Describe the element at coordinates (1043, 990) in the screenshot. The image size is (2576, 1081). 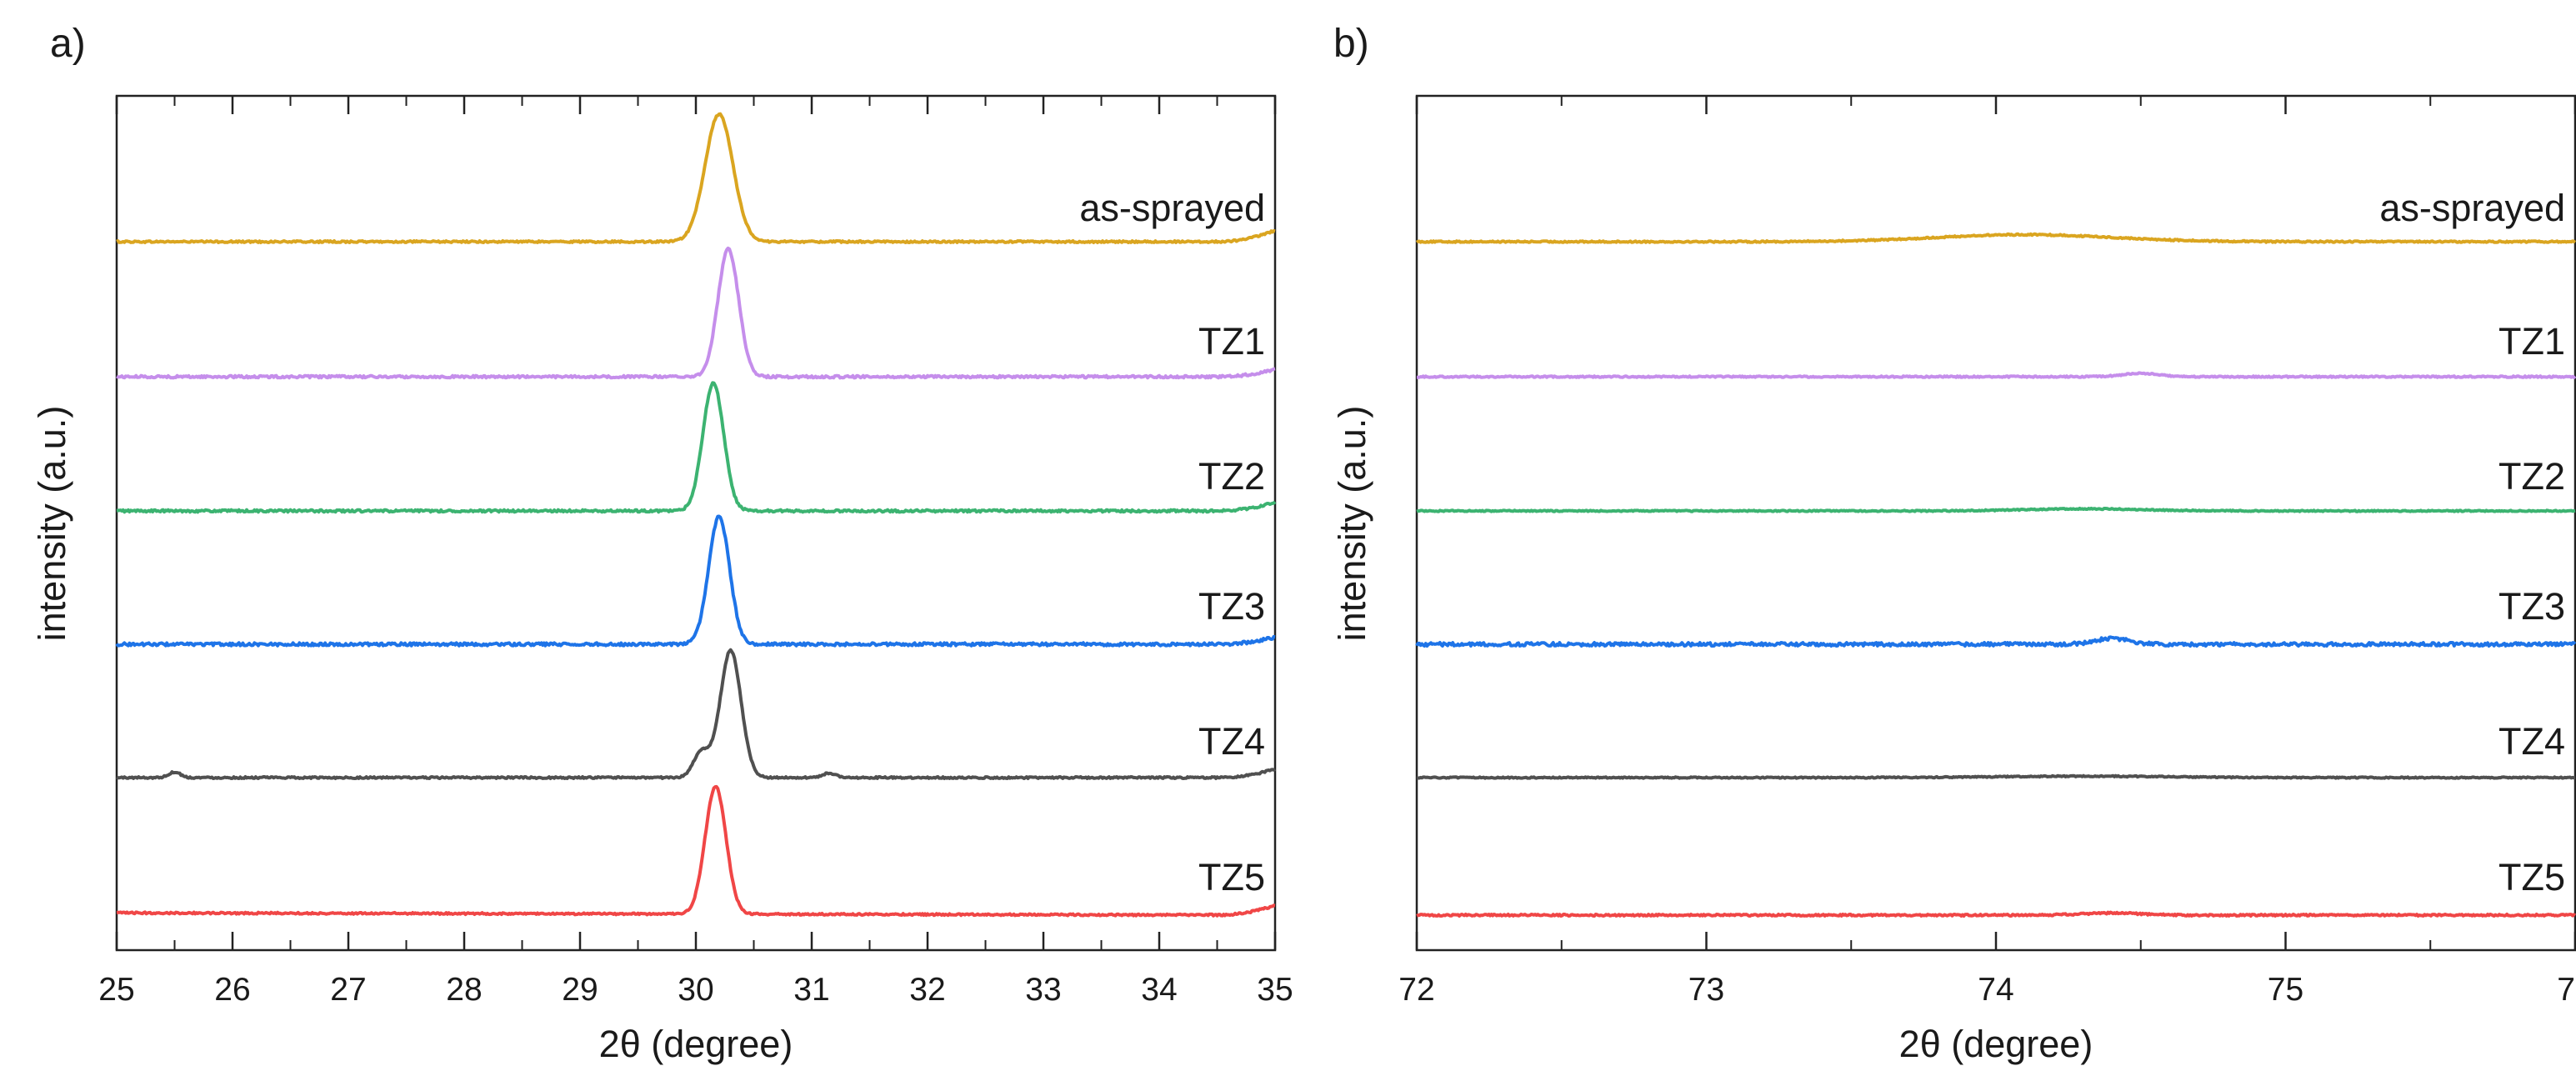
I see `x-tick-label: 33` at that location.